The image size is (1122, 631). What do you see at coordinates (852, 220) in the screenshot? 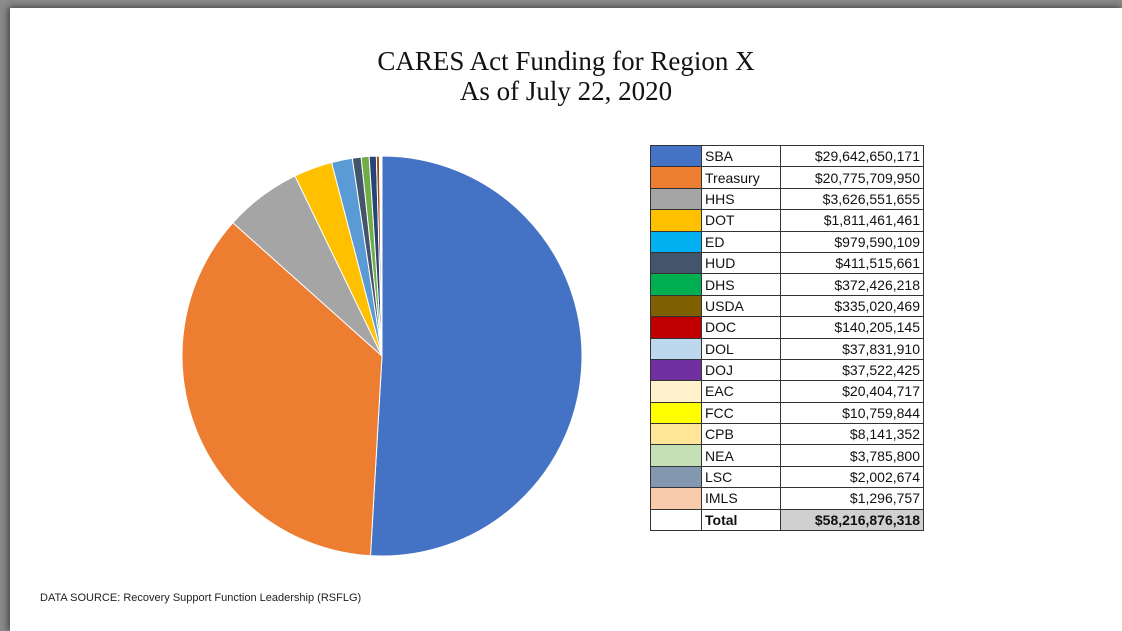
I see `legend-value: $1,811,461,461` at bounding box center [852, 220].